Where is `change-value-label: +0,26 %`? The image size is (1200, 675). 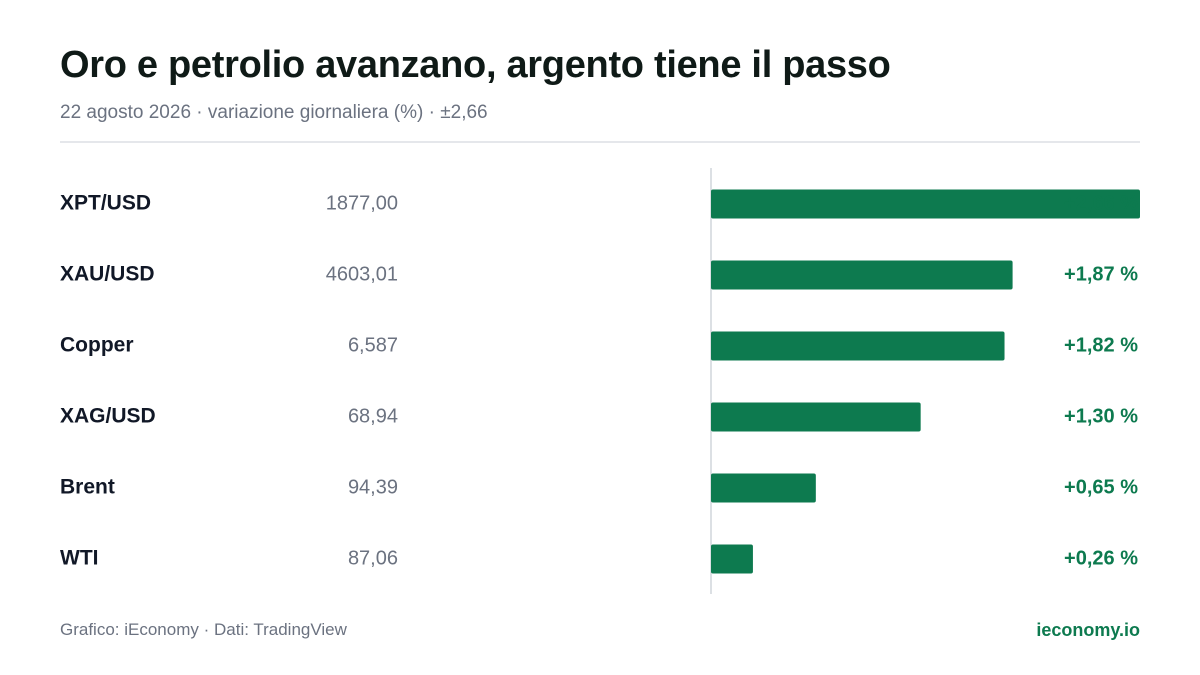
change-value-label: +0,26 % is located at coordinates (1101, 558).